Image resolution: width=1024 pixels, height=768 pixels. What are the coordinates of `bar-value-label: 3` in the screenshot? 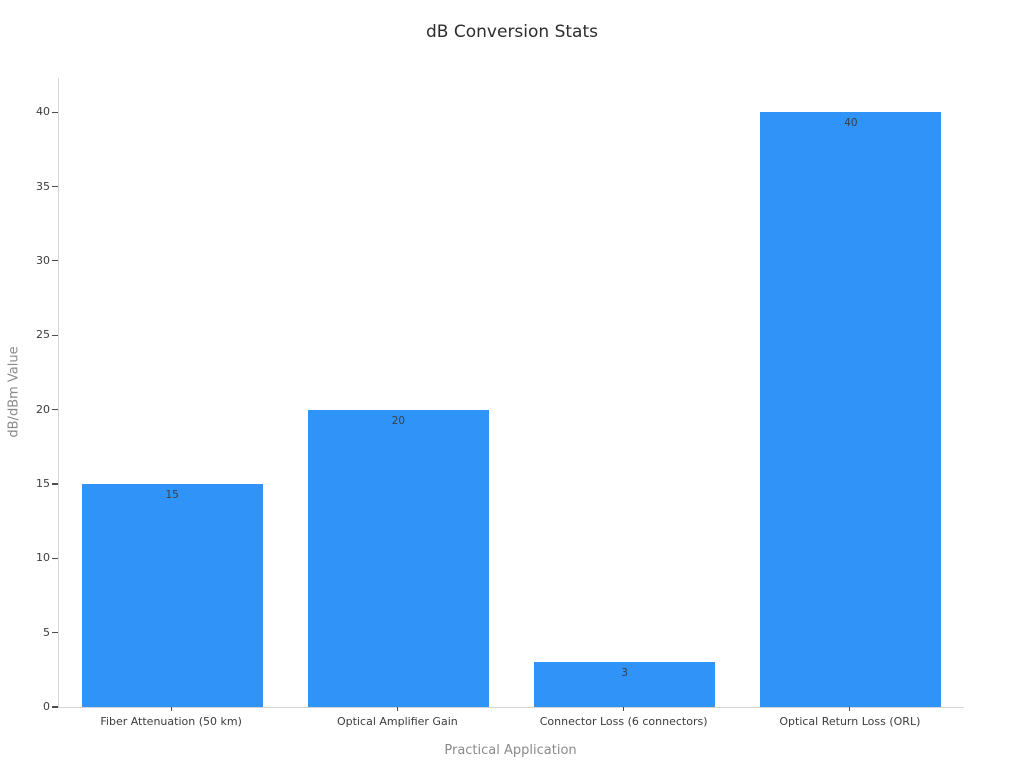 It's located at (624, 673).